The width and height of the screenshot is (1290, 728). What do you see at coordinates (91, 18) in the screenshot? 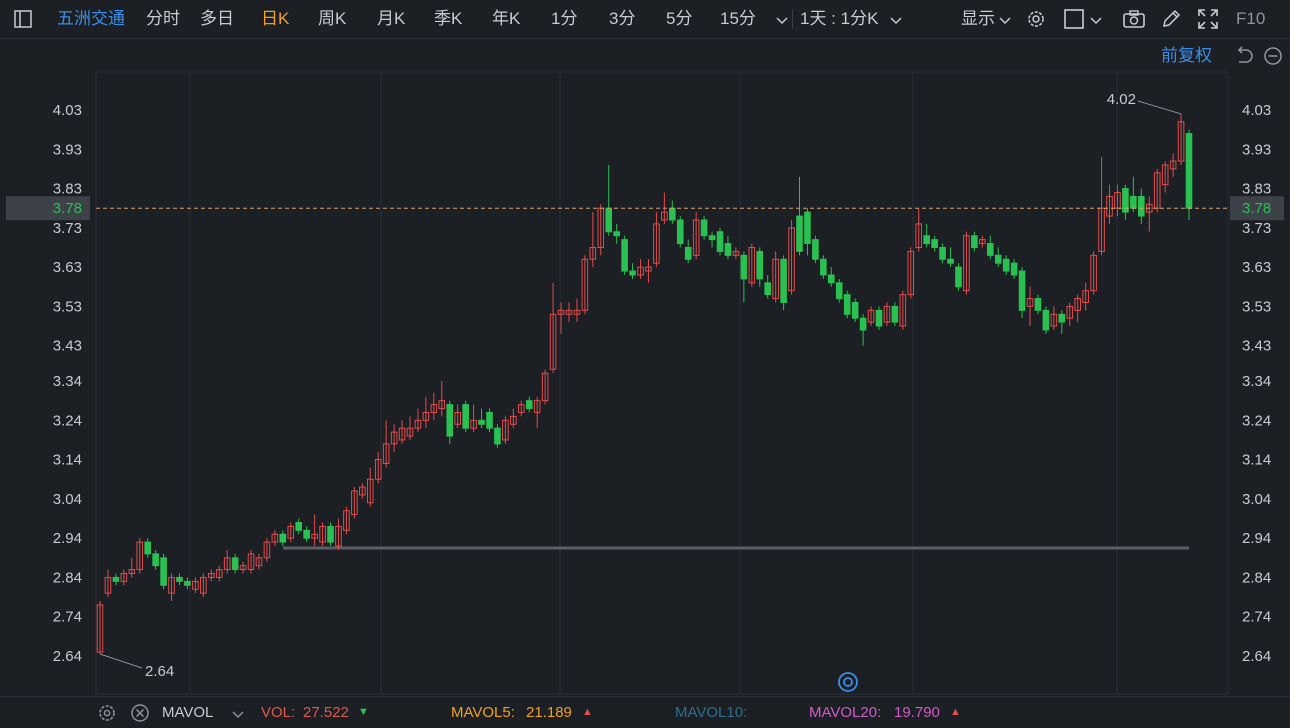
I see `stock-name: 五洲交通` at bounding box center [91, 18].